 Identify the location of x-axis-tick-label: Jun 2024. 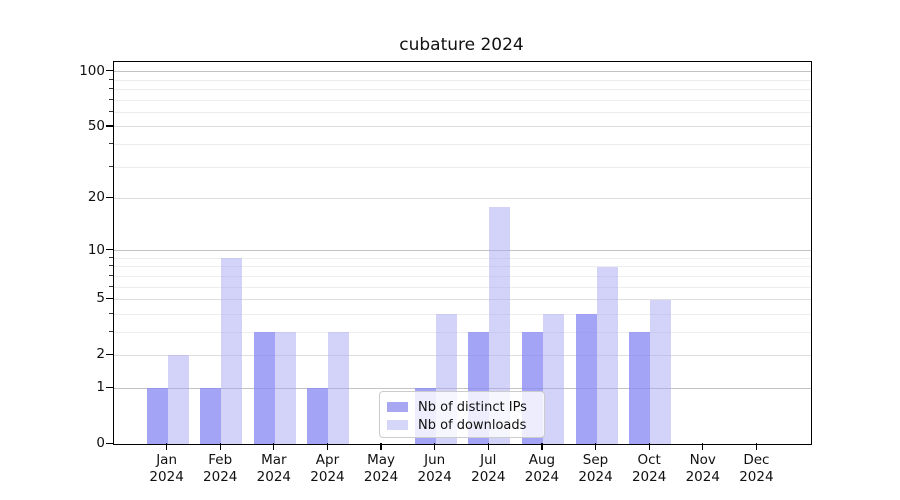
(434, 468).